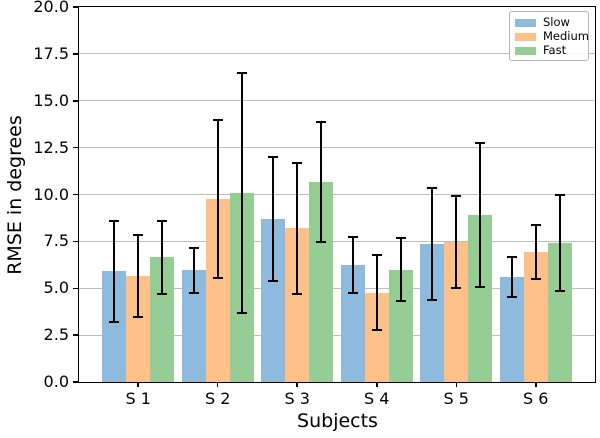 This screenshot has width=600, height=438. What do you see at coordinates (525, 50) in the screenshot?
I see `legend-swatch-fast` at bounding box center [525, 50].